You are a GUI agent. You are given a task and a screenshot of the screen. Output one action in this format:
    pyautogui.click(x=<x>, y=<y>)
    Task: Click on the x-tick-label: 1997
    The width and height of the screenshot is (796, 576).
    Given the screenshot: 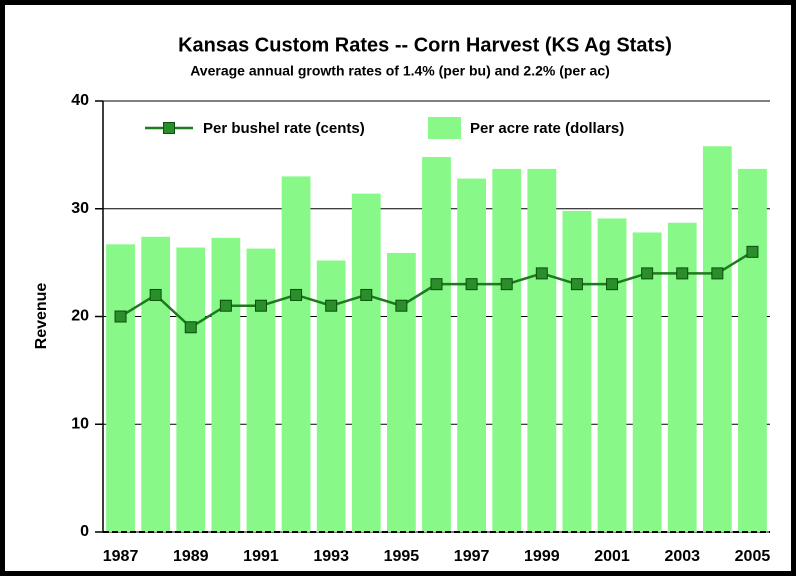 What is the action you would take?
    pyautogui.click(x=472, y=556)
    